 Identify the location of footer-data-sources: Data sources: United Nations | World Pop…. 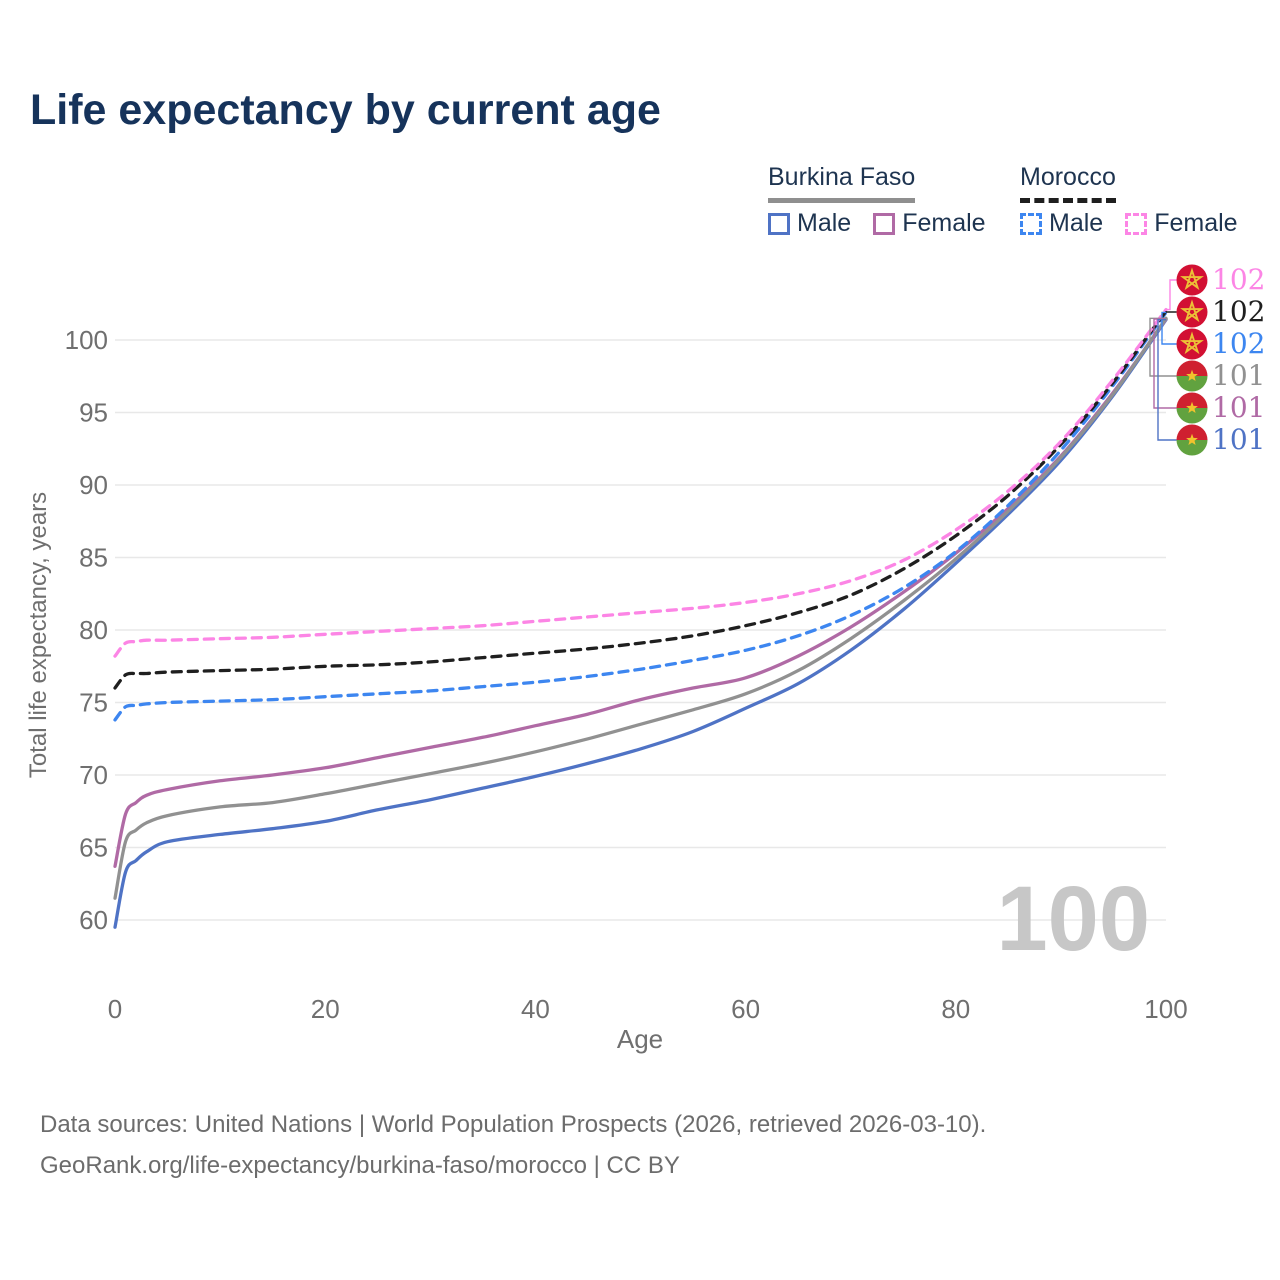
(513, 1124).